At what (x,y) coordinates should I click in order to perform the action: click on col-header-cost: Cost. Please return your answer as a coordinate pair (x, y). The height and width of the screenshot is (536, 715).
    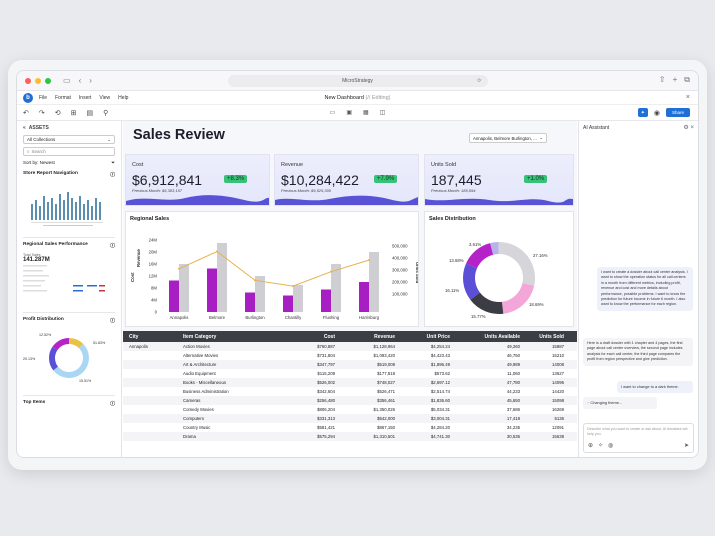
    Looking at the image, I should click on (329, 336).